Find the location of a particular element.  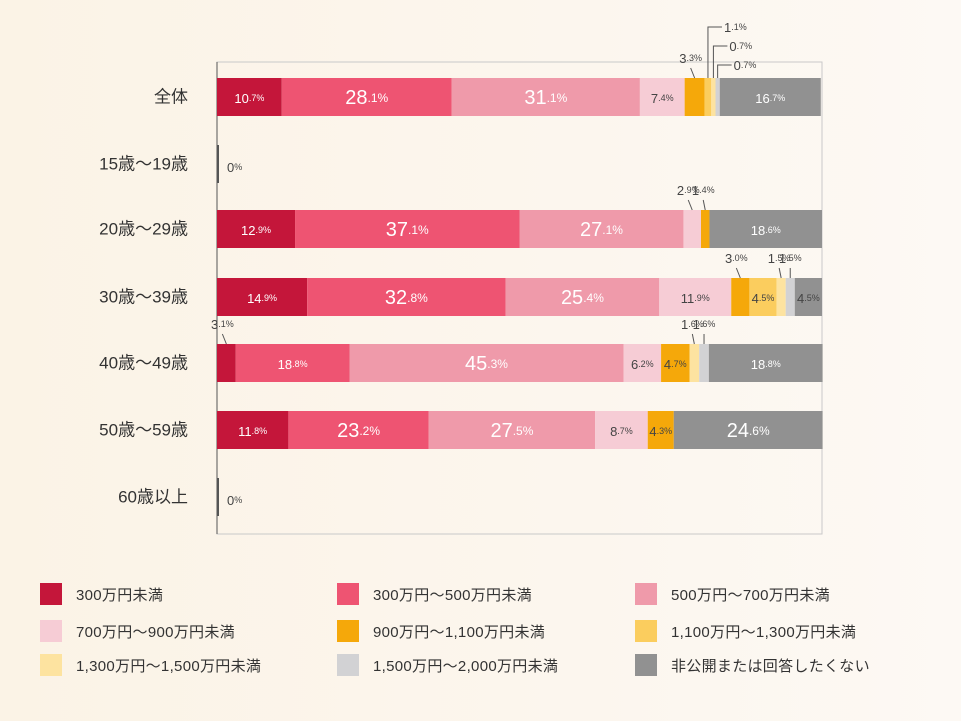

data-label: 27.5% is located at coordinates (511, 431).